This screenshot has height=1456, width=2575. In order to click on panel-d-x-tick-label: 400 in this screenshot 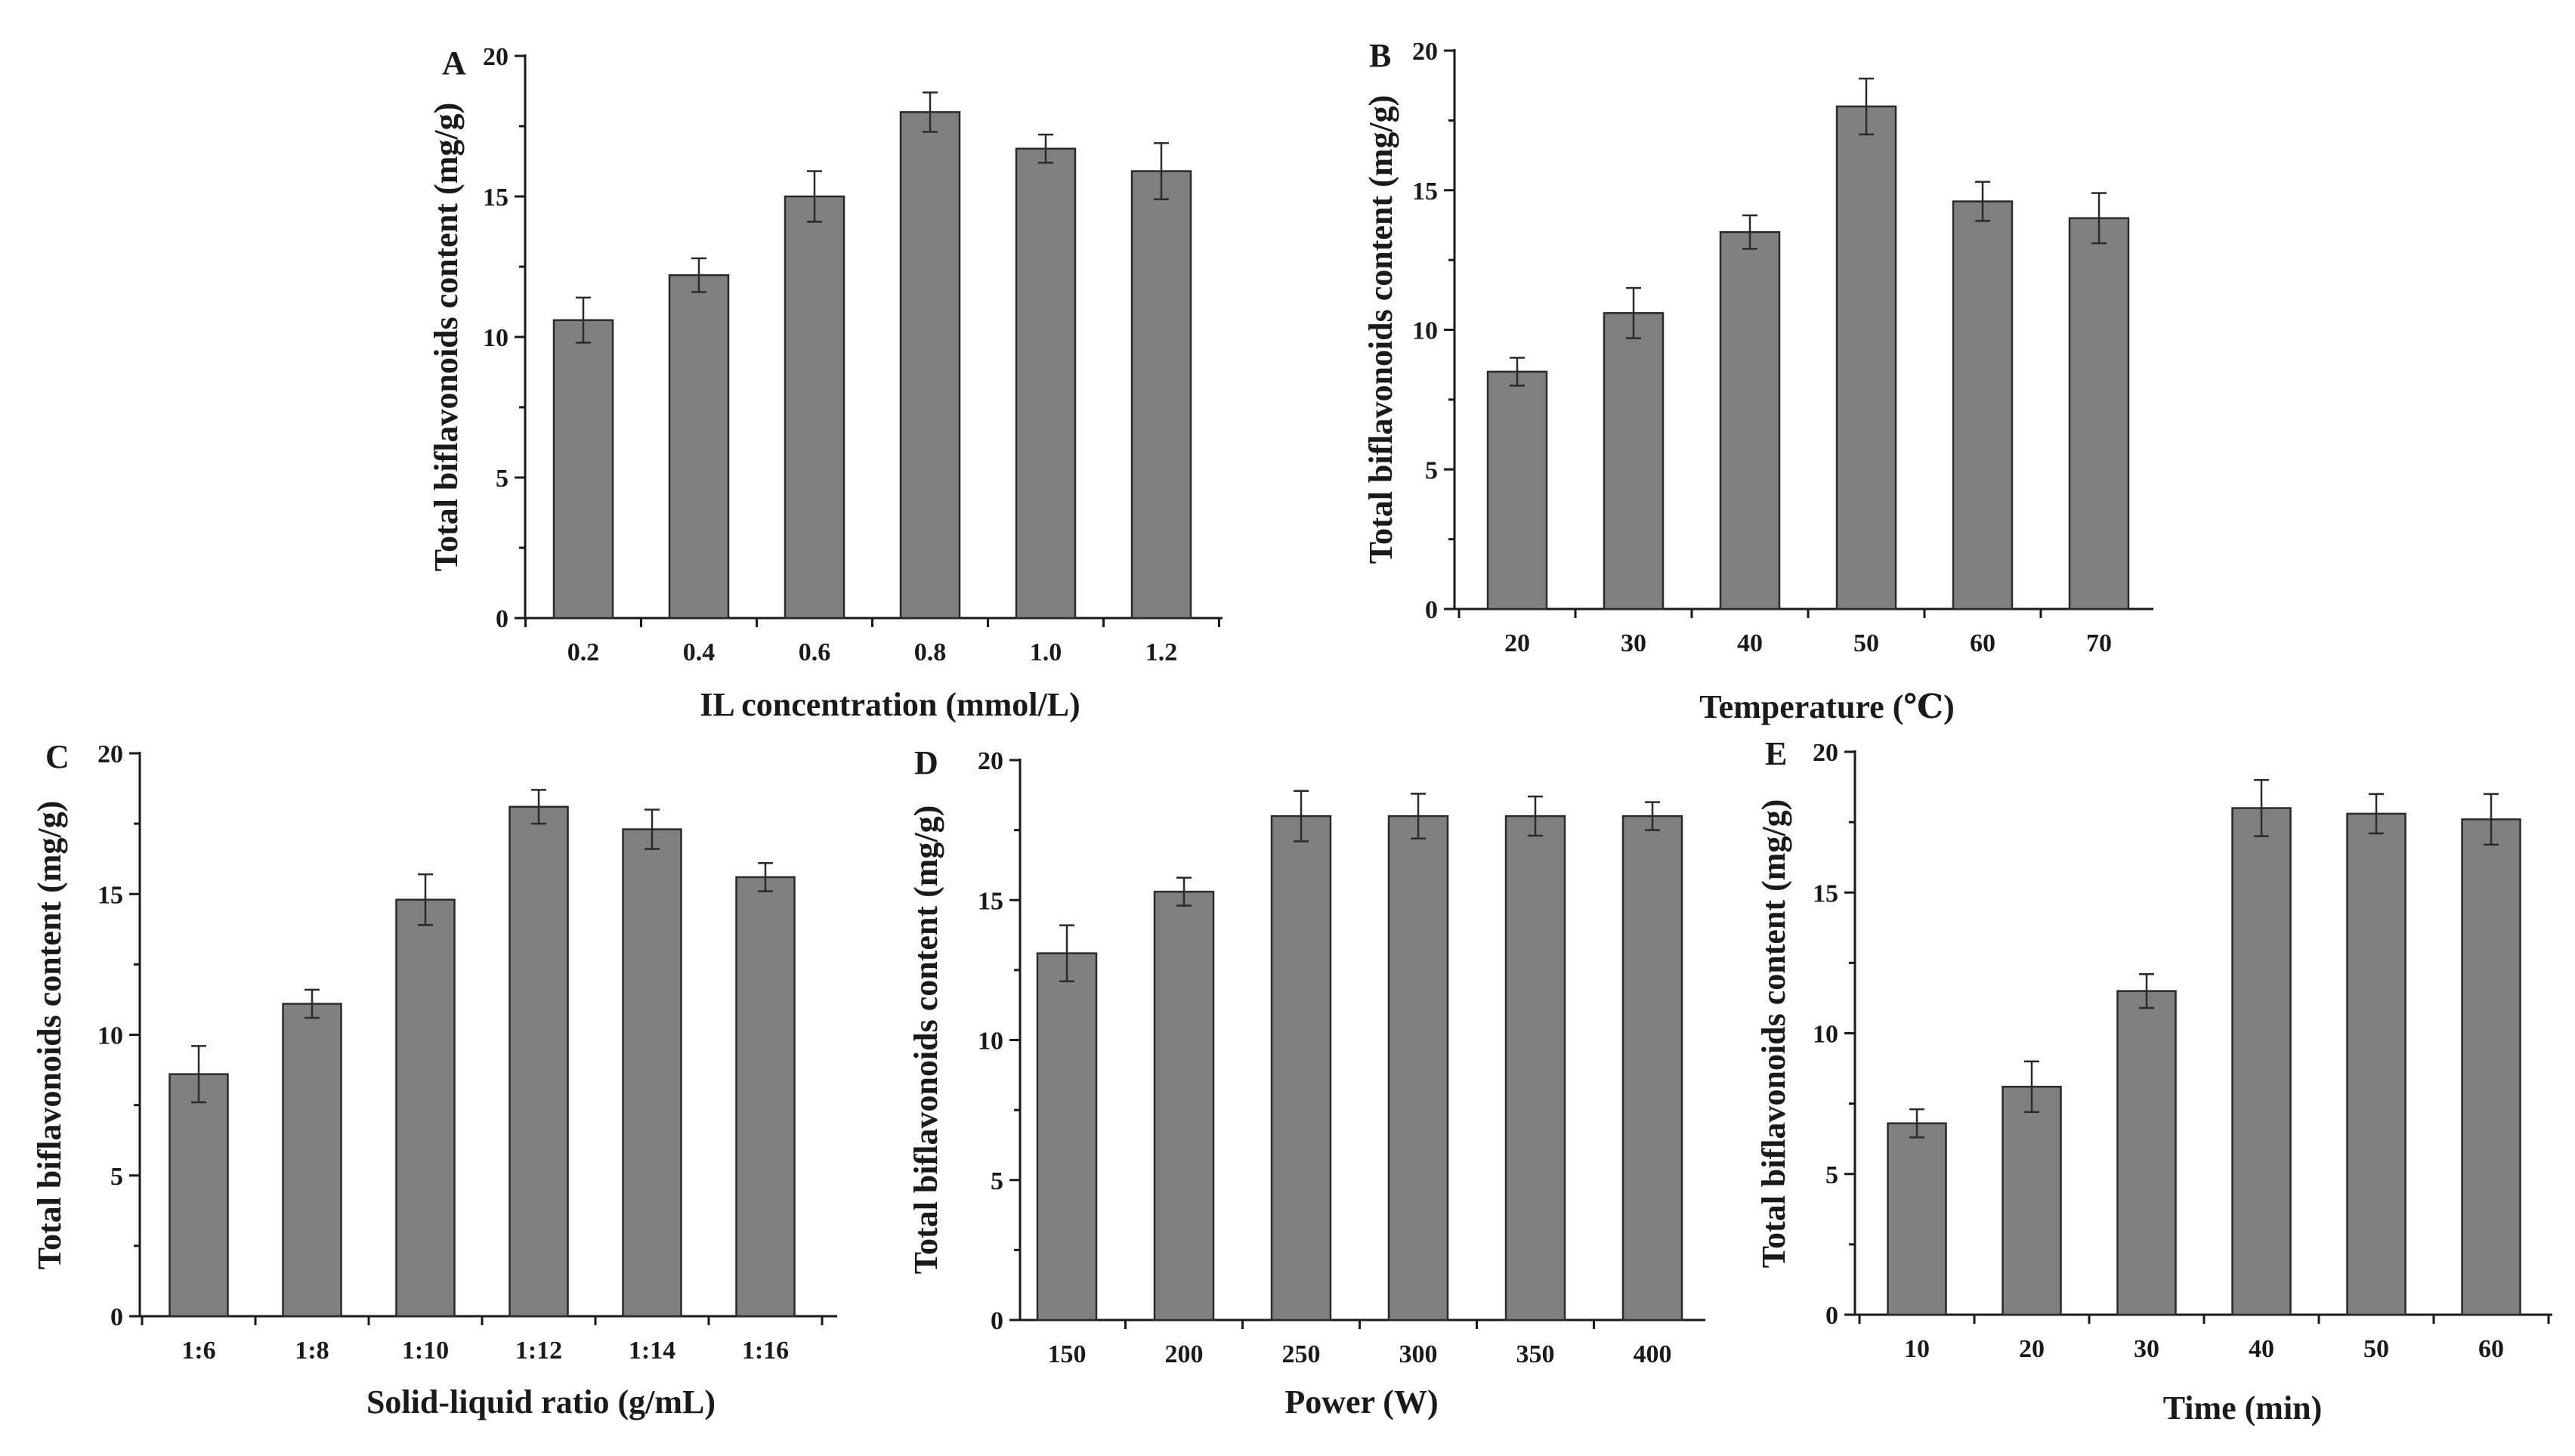, I will do `click(1653, 1354)`.